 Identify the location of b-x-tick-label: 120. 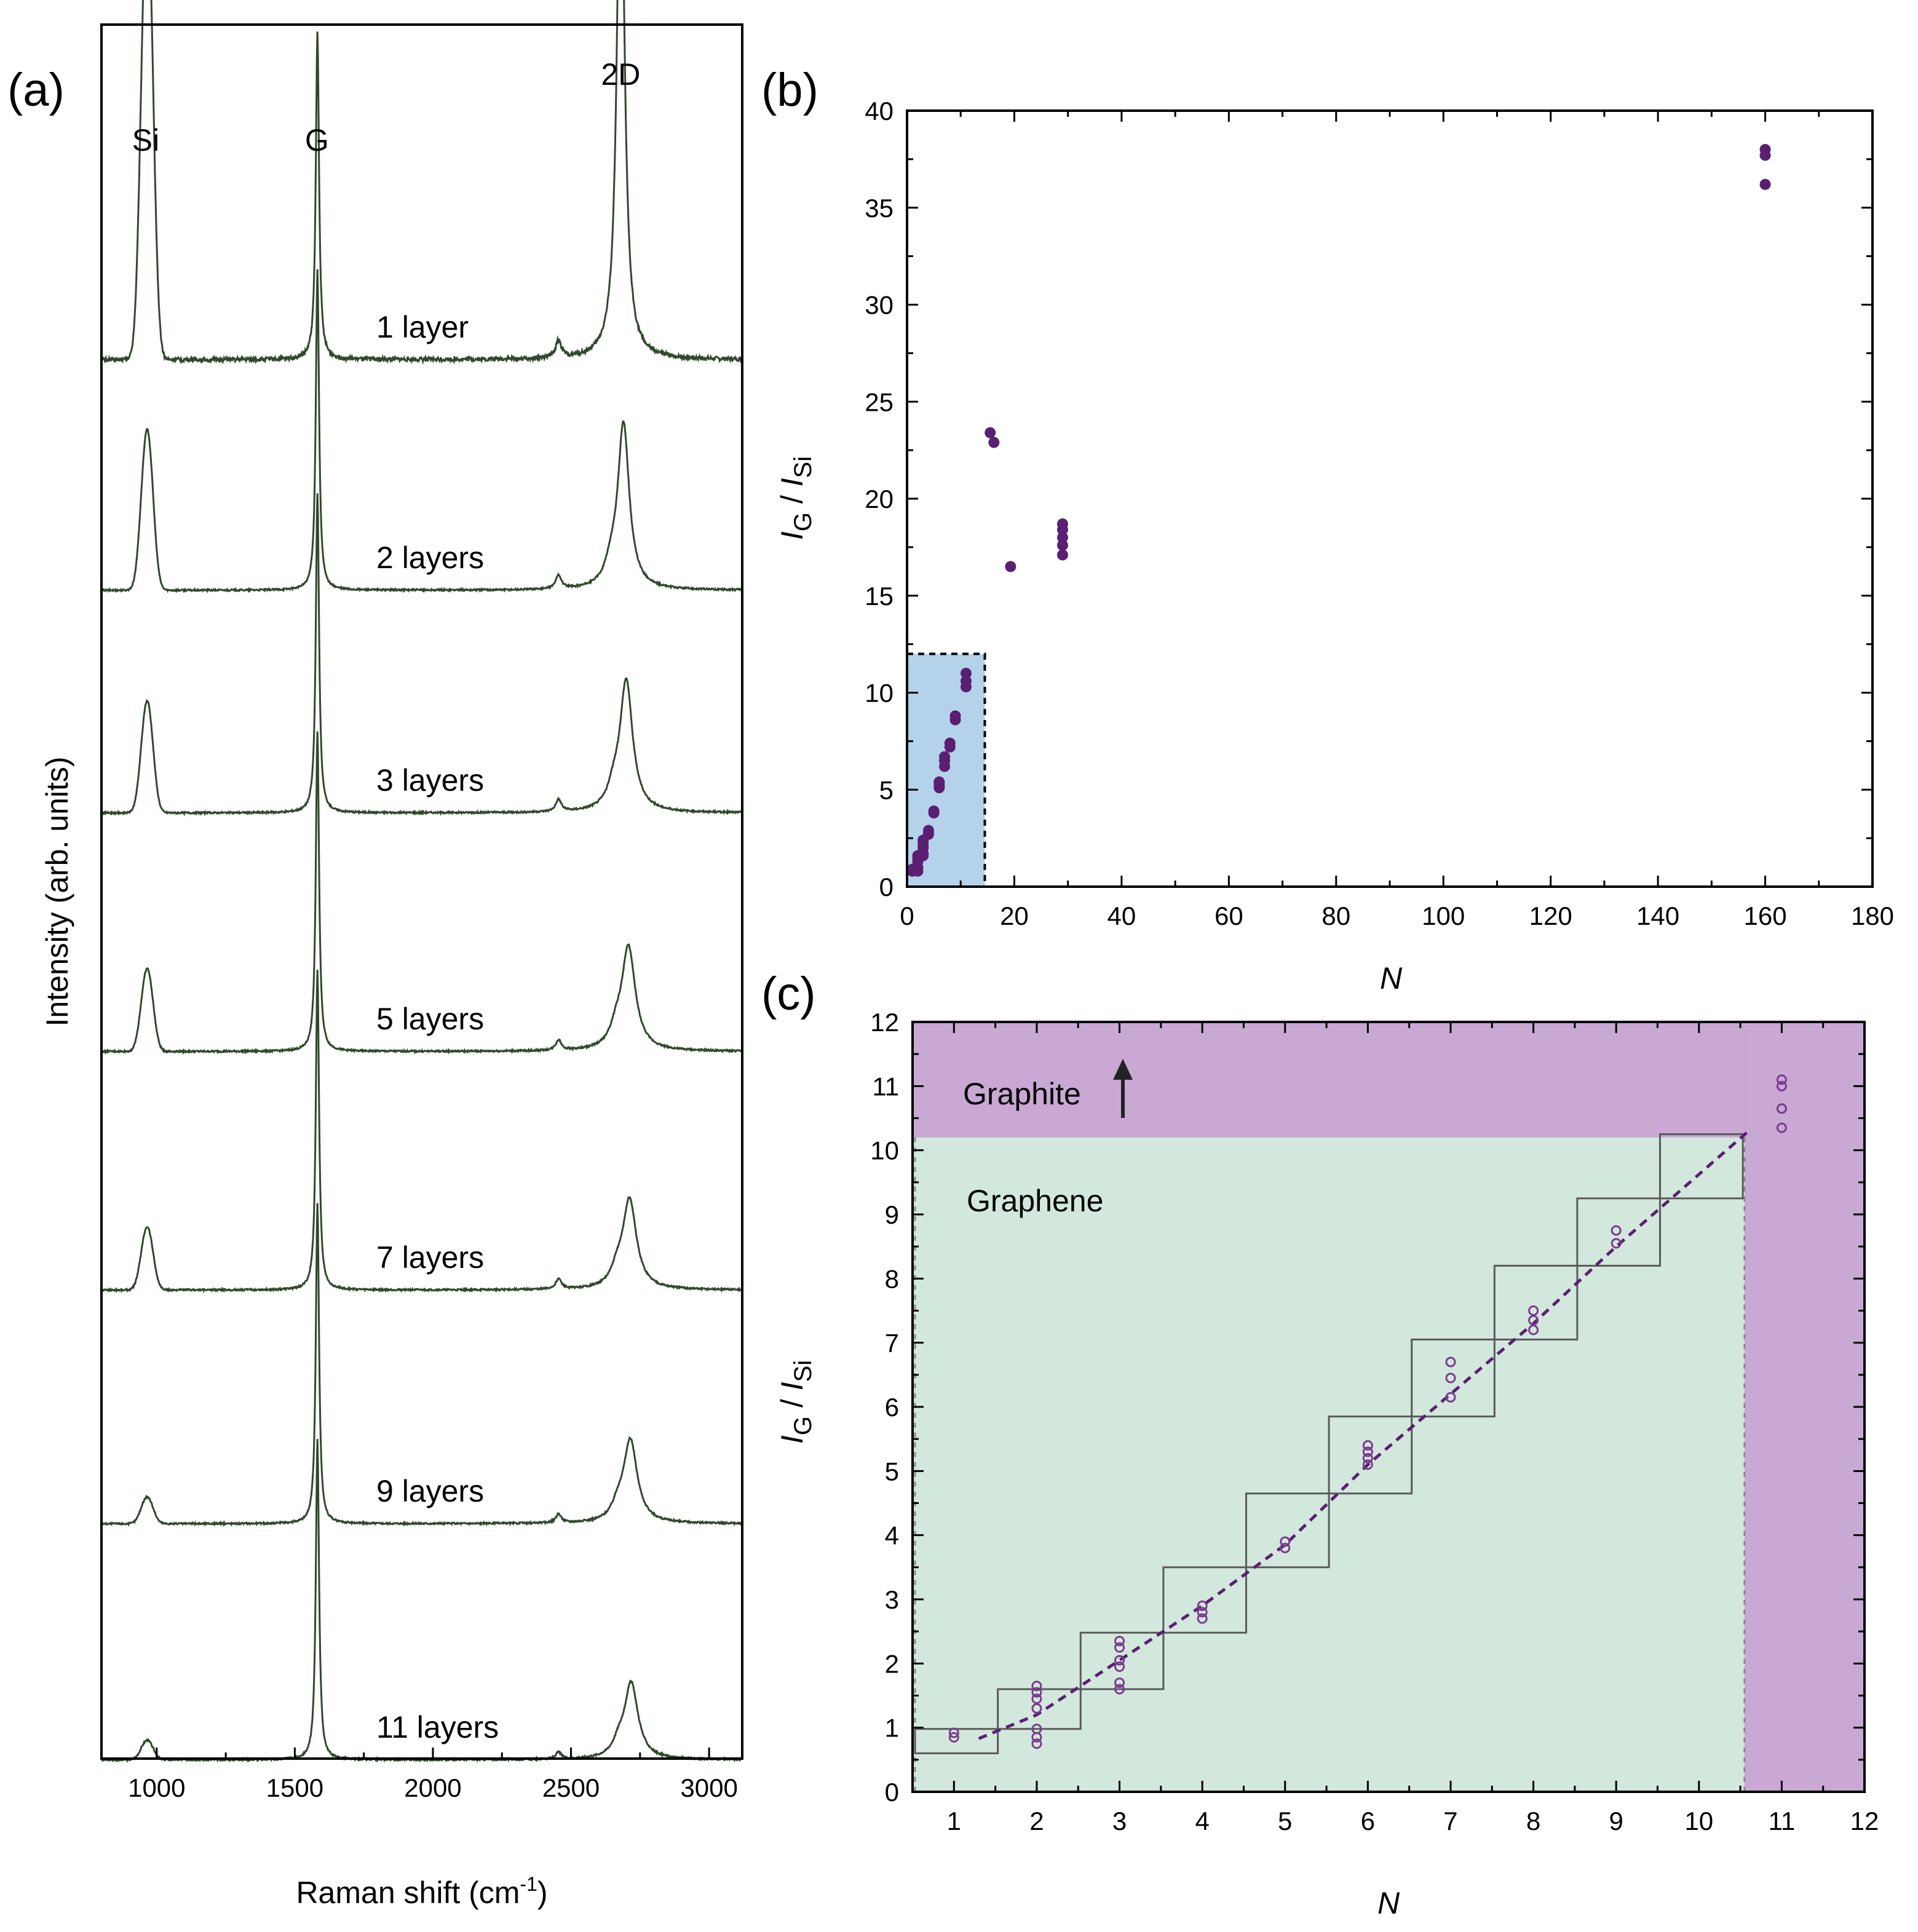
(1550, 915).